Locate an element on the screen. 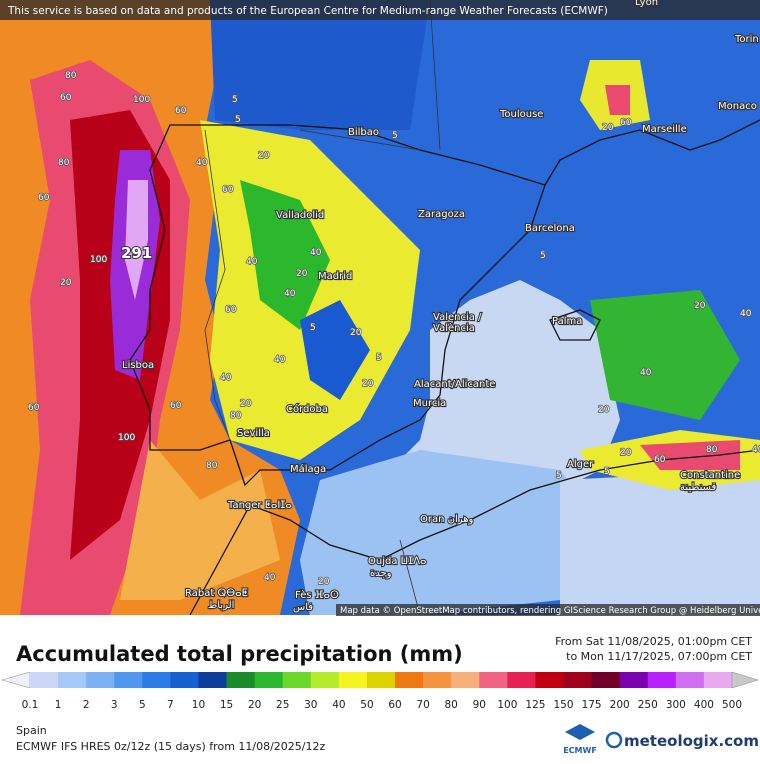 Image resolution: width=760 pixels, height=764 pixels. date-to: to Mon 11/17/2025, 07:00pm CET is located at coordinates (659, 656).